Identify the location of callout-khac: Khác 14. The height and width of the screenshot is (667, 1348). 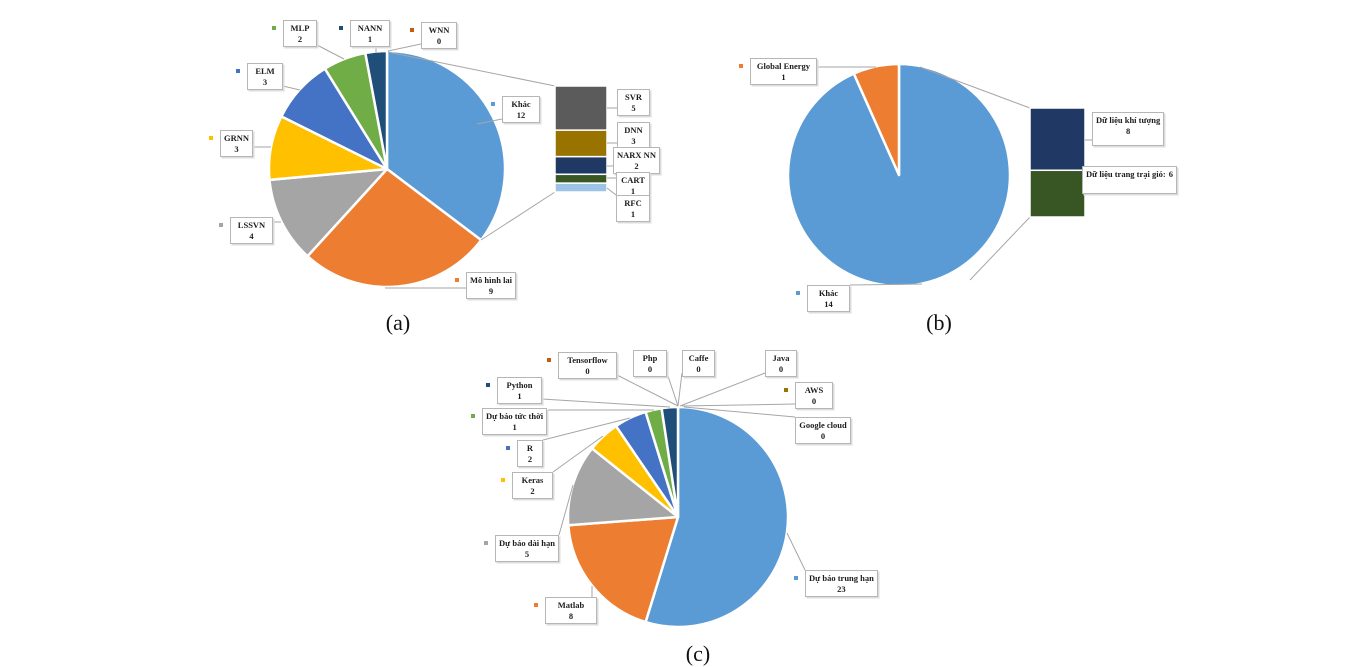
(828, 299).